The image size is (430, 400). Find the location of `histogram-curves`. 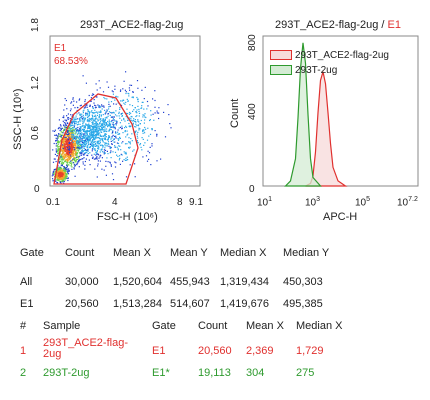

histogram-curves is located at coordinates (316, 114).